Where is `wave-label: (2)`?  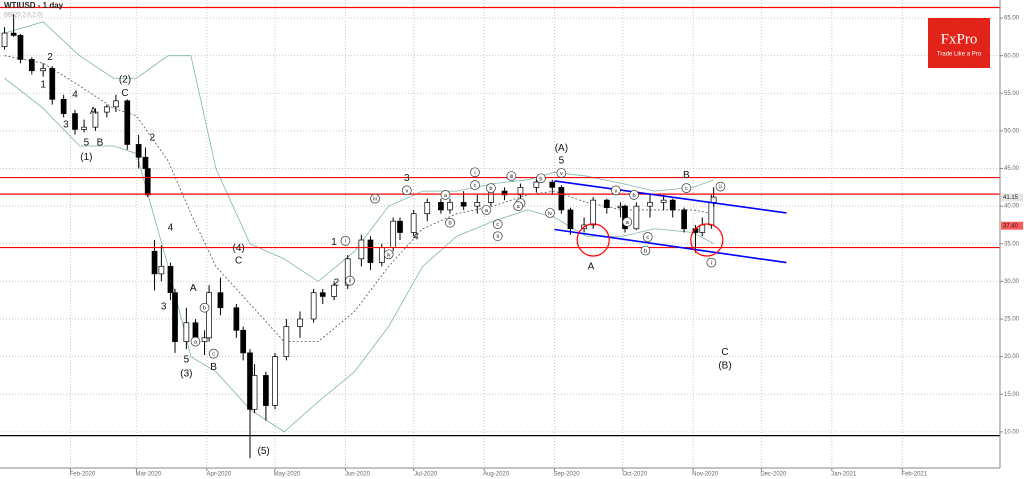 wave-label: (2) is located at coordinates (125, 79).